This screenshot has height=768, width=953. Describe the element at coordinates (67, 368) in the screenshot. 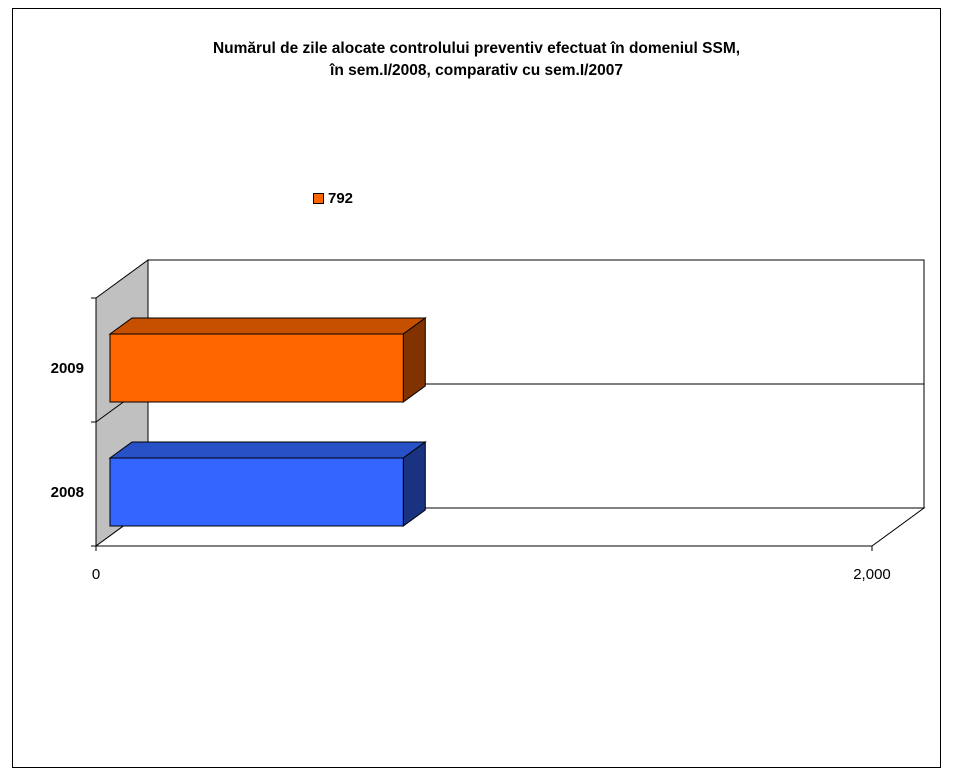

I see `category-label-2009: 2009` at that location.